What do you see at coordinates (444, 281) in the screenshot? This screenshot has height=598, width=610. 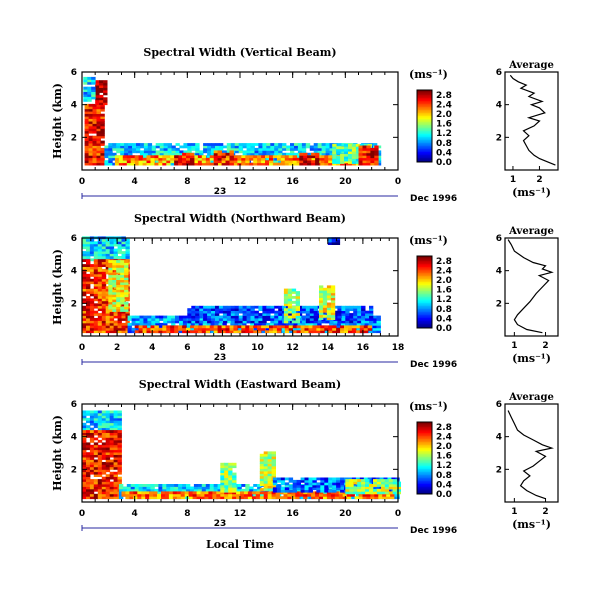 I see `colorbar-tick-label: 2.0` at bounding box center [444, 281].